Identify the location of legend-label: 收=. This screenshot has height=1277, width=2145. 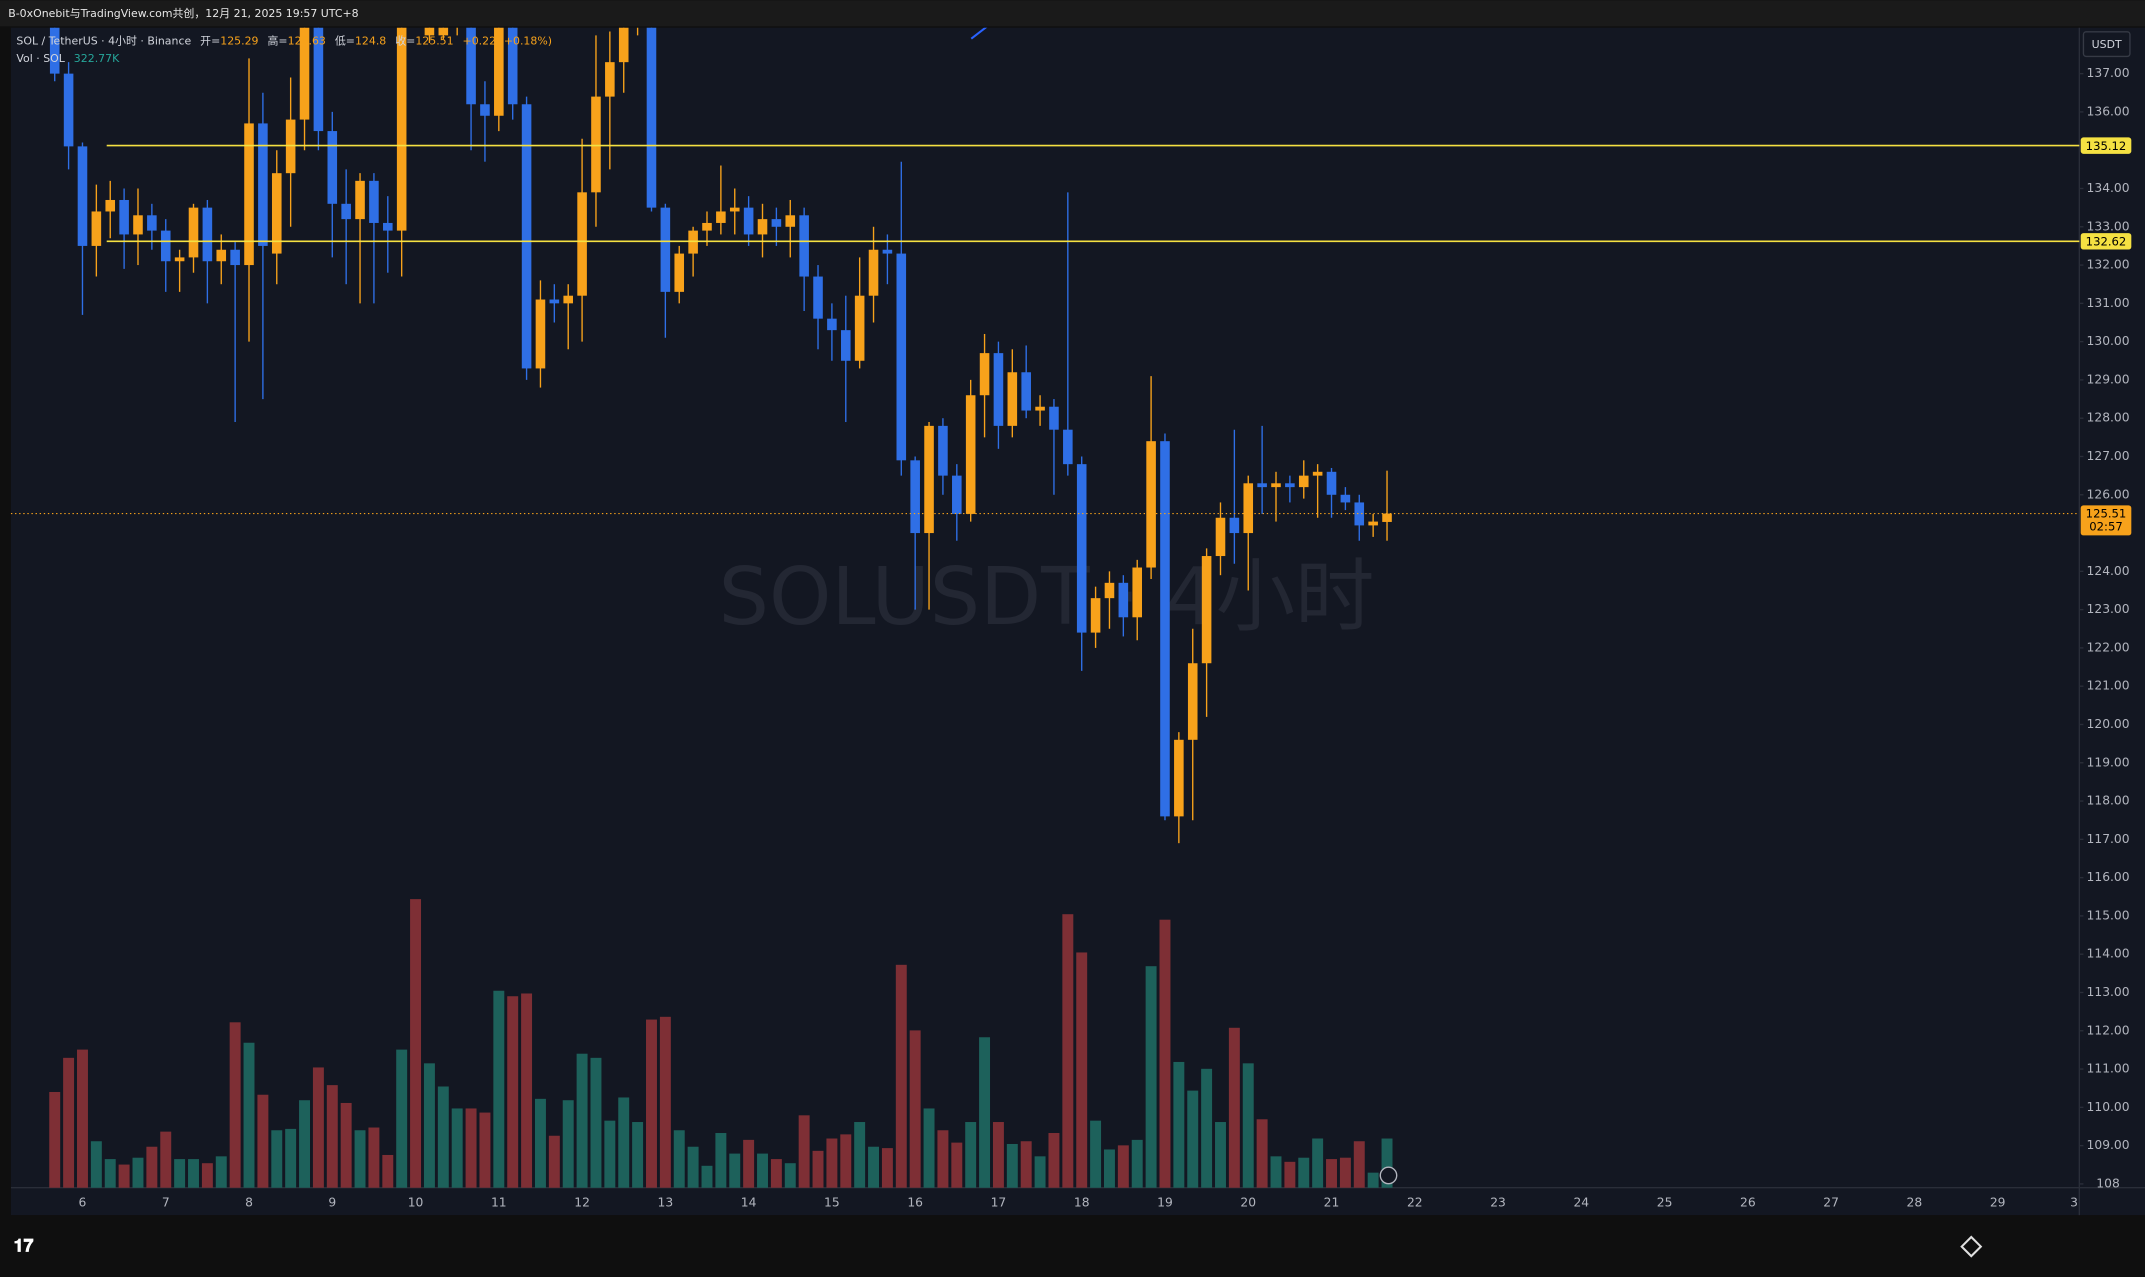
(405, 40).